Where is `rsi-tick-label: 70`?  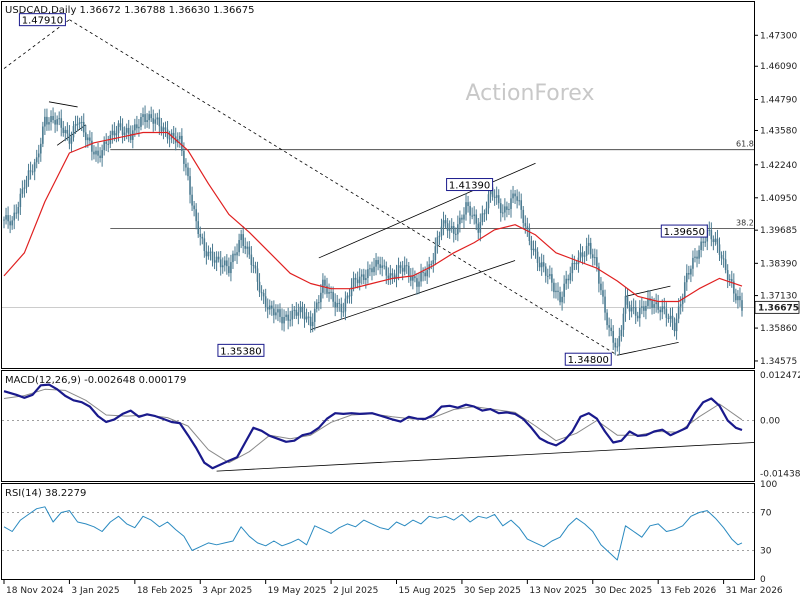
rsi-tick-label: 70 is located at coordinates (766, 514).